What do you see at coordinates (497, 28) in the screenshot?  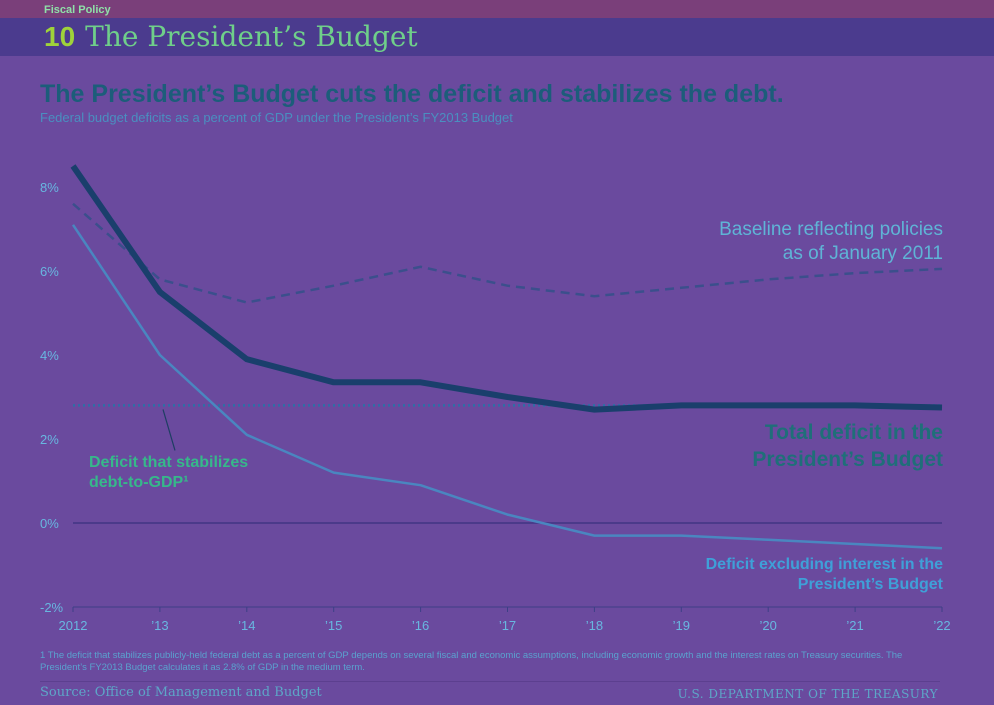 I see `header-bar: Fiscal Policy 10 The President’s Budget` at bounding box center [497, 28].